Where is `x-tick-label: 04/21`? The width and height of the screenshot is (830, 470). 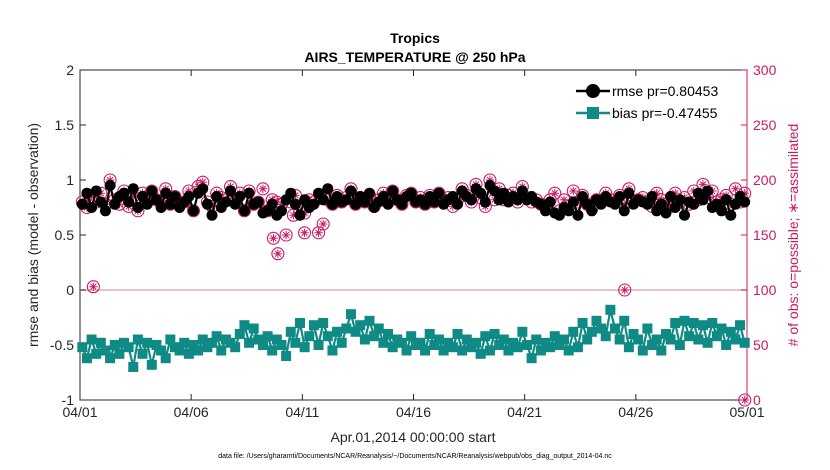 x-tick-label: 04/21 is located at coordinates (524, 412).